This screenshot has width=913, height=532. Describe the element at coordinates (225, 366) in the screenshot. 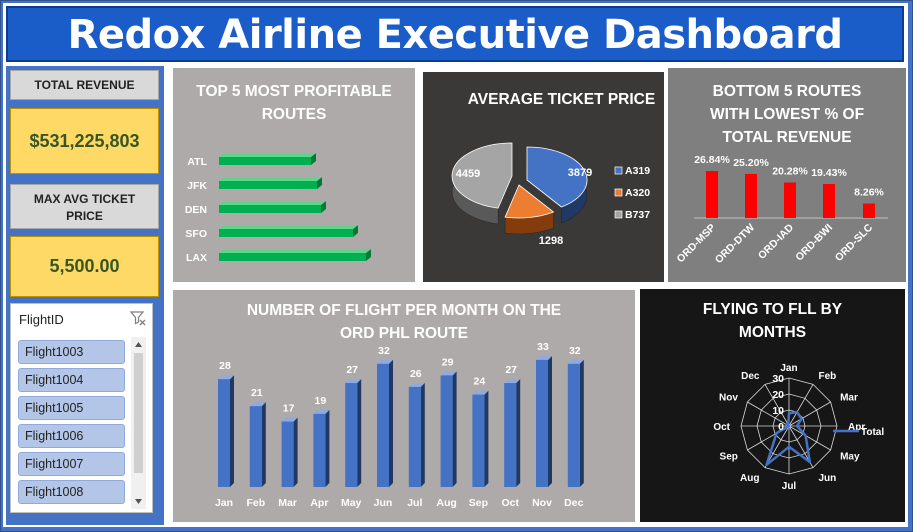

I see `monthly-data-label: 28` at that location.